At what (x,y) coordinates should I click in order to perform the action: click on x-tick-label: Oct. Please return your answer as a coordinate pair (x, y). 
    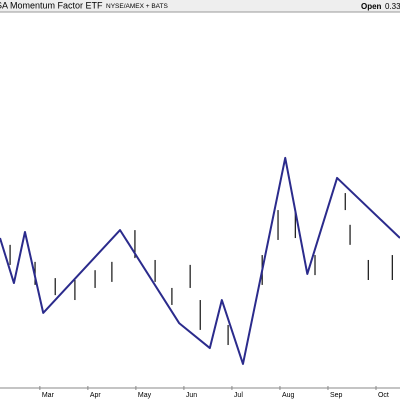
    Looking at the image, I should click on (383, 395).